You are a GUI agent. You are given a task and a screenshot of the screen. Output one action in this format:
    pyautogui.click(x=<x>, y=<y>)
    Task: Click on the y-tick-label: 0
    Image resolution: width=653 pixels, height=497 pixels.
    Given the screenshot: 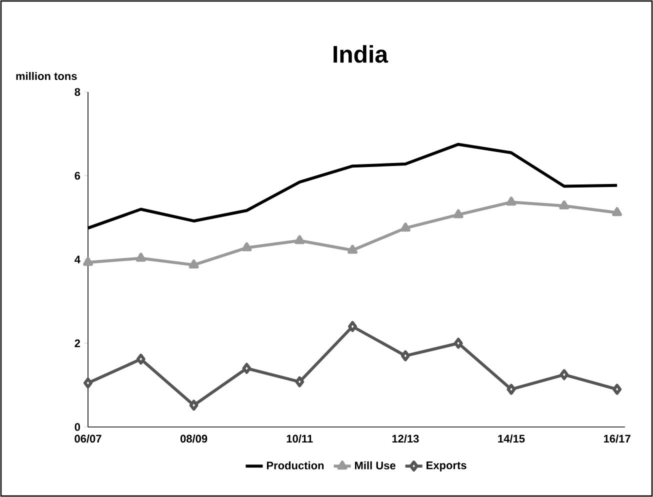 What is the action you would take?
    pyautogui.click(x=77, y=427)
    